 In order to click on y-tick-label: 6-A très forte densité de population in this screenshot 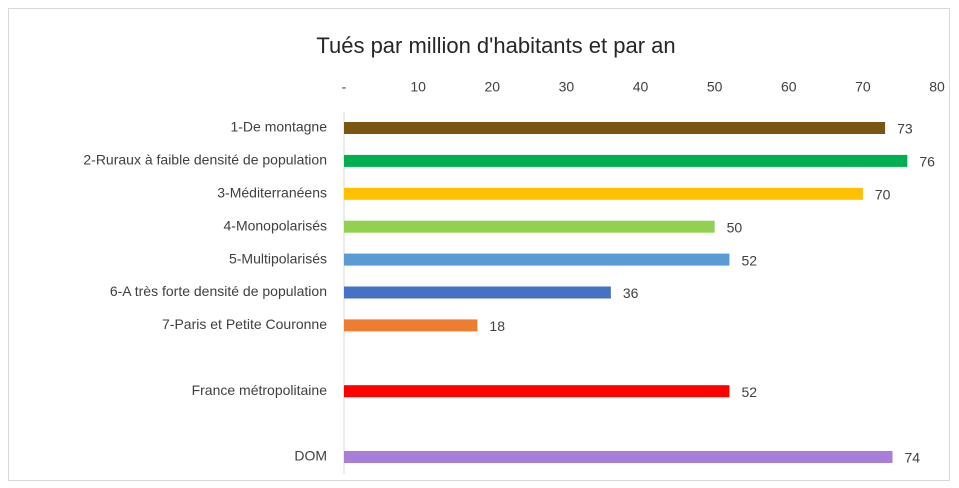, I will do `click(218, 291)`.